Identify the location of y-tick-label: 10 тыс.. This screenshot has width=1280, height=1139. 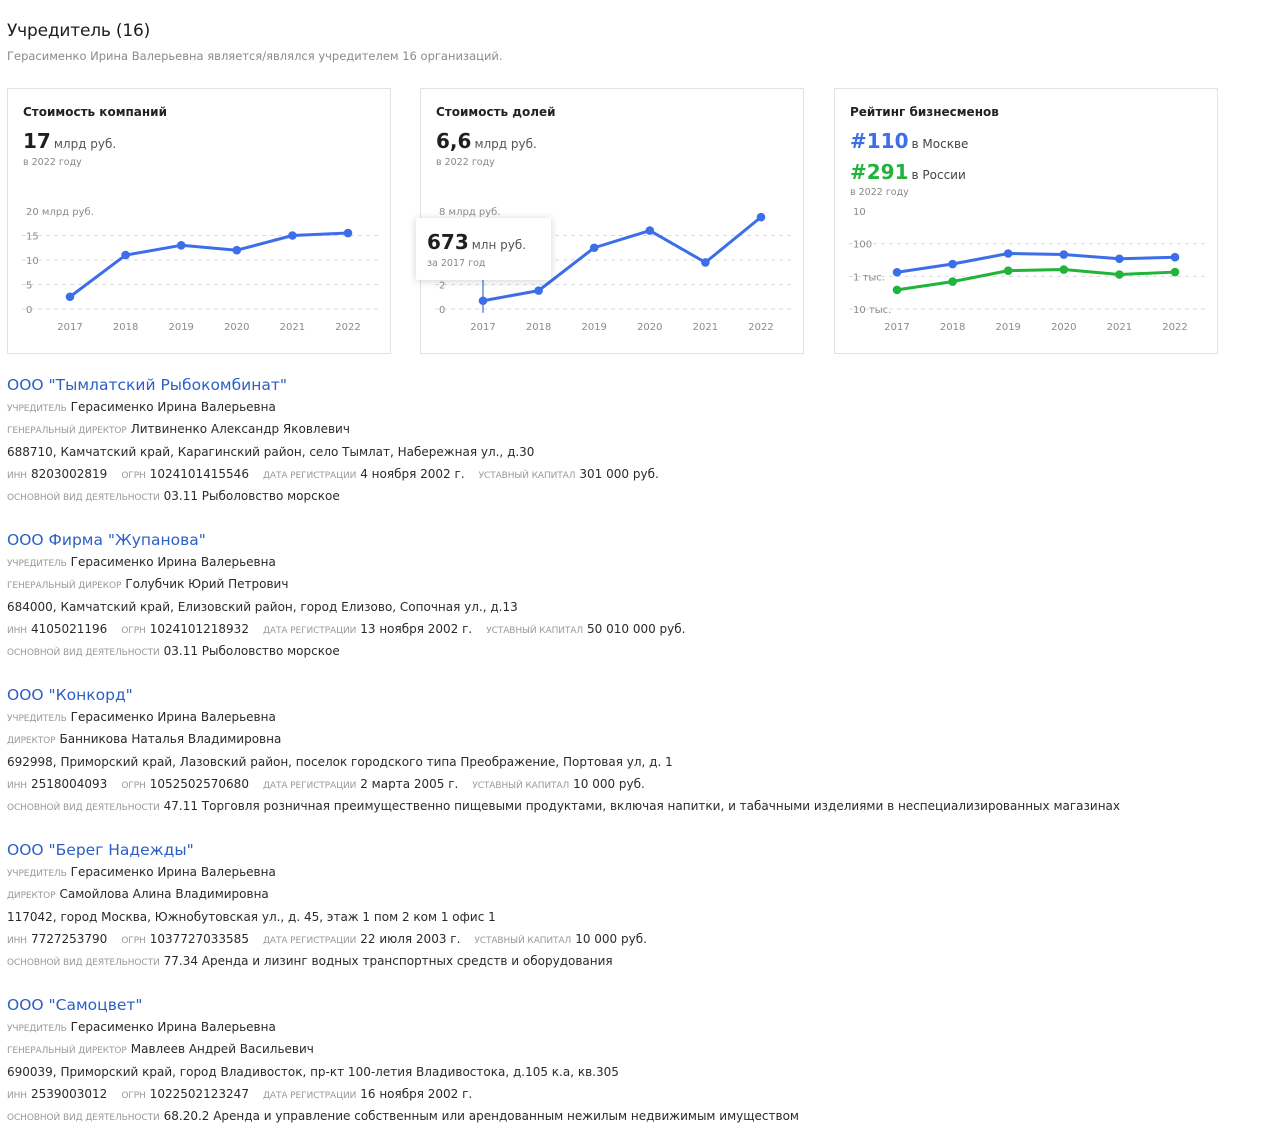
(872, 310).